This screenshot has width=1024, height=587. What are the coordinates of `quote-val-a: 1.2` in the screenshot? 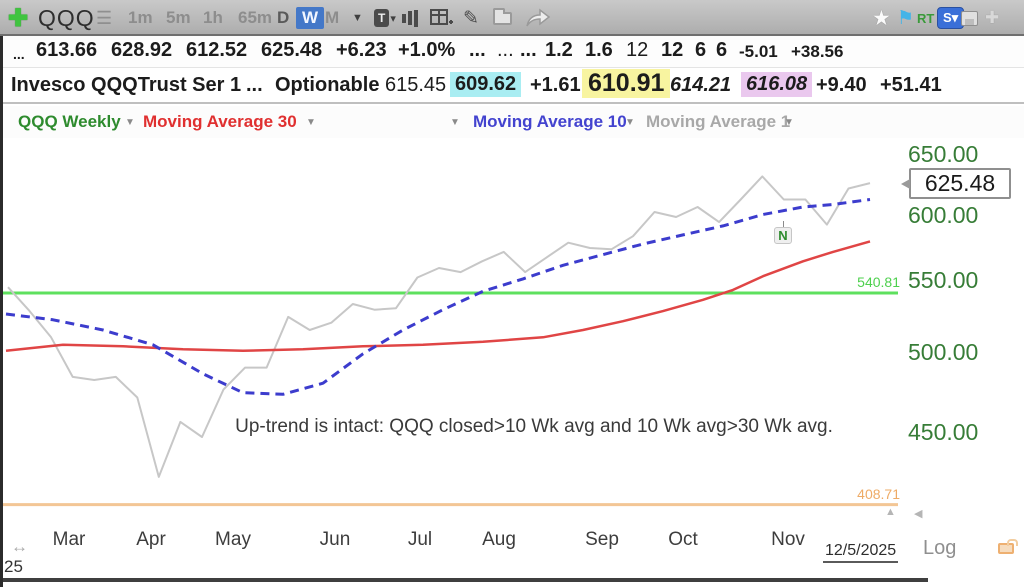 It's located at (559, 50).